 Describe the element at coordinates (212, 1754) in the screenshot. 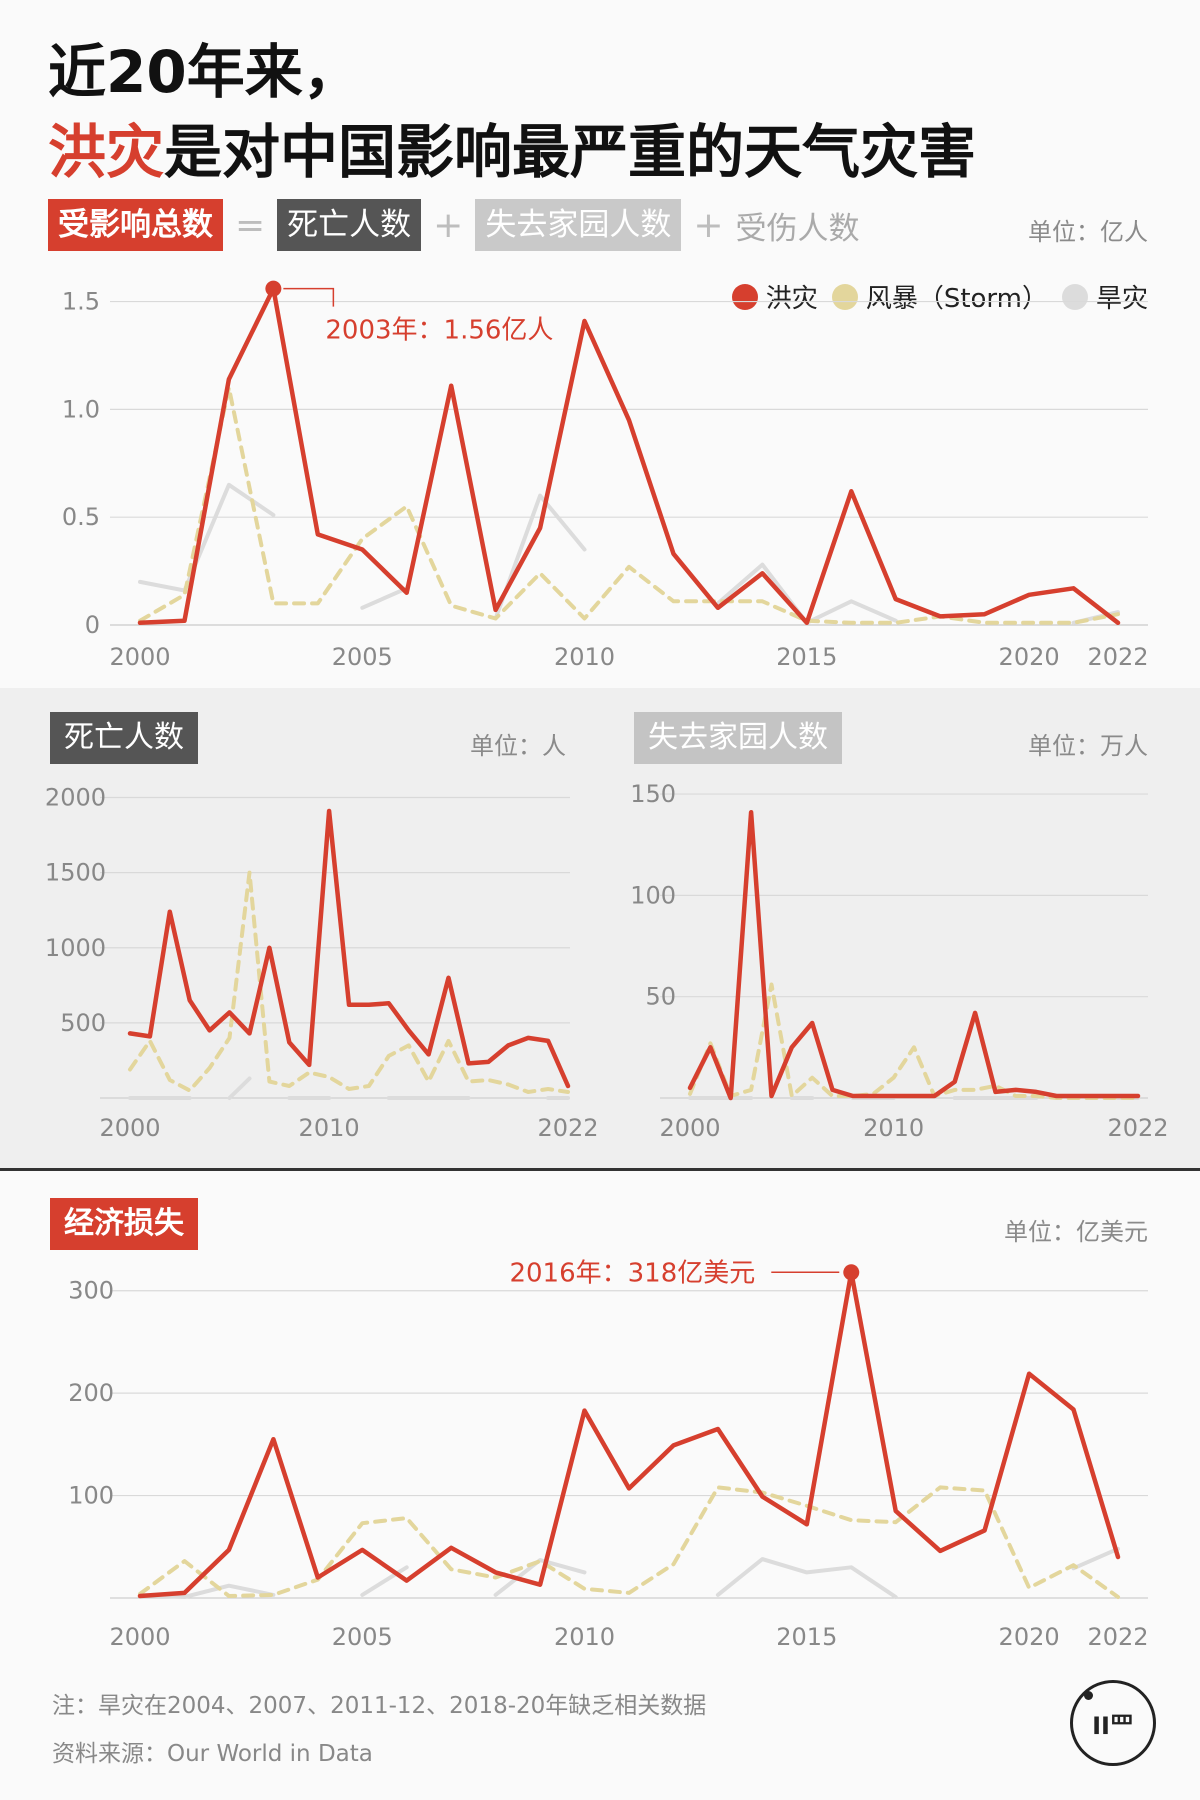

I see `source: 资料来源：Our World in Data` at that location.